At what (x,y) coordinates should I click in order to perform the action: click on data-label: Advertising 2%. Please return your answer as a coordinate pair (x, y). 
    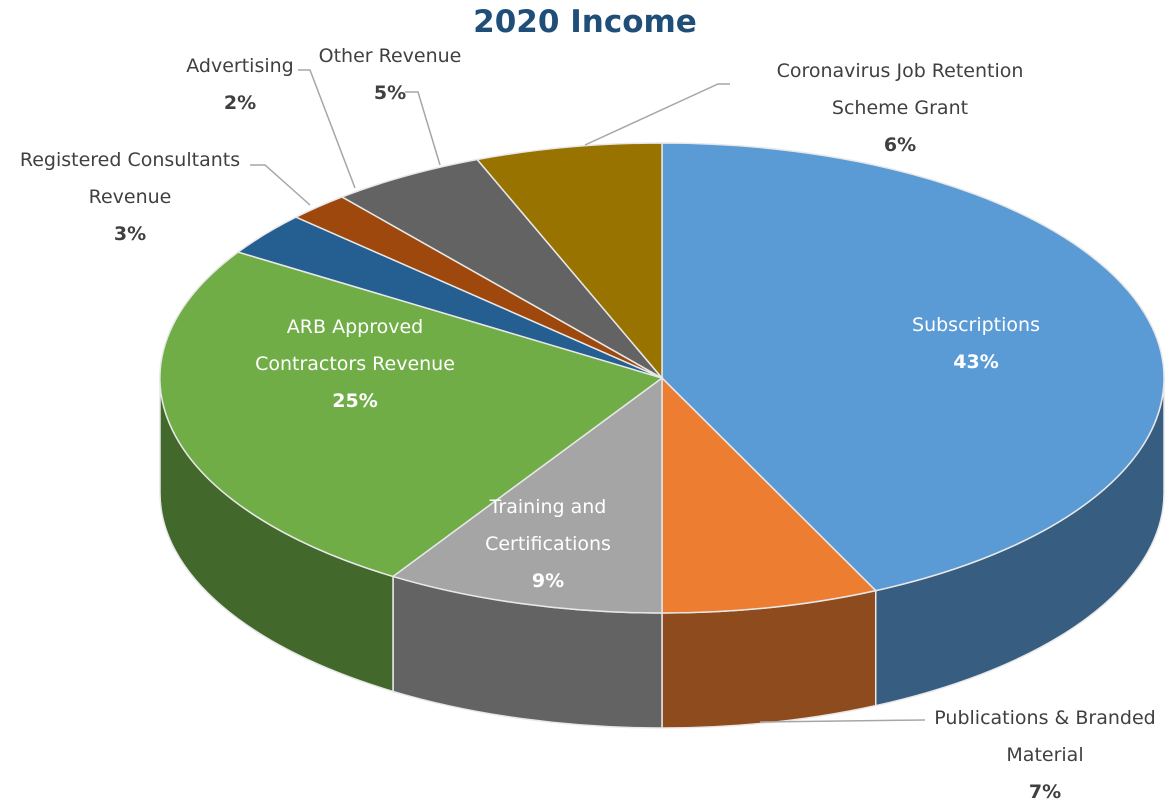
    Looking at the image, I should click on (240, 85).